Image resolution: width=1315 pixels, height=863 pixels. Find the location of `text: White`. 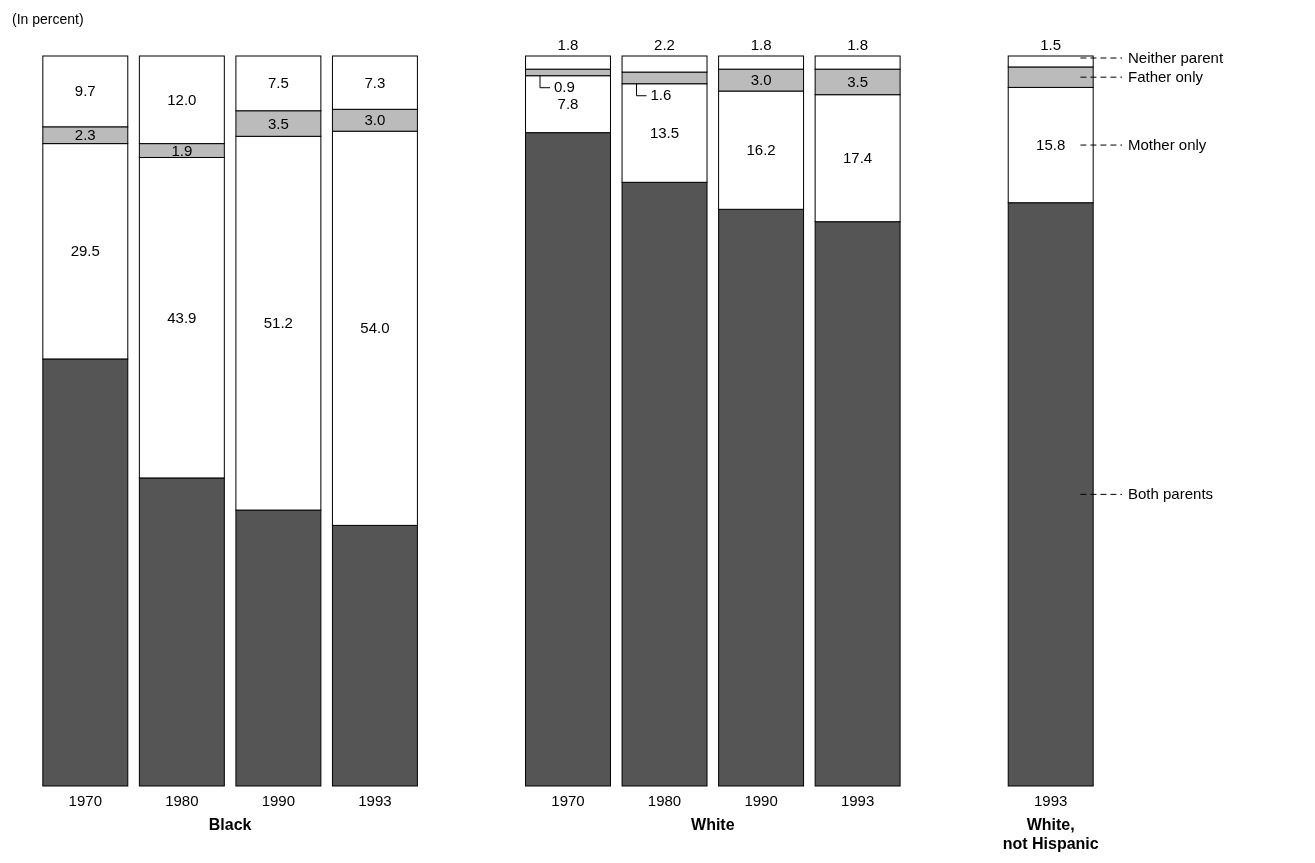

text: White is located at coordinates (713, 824).